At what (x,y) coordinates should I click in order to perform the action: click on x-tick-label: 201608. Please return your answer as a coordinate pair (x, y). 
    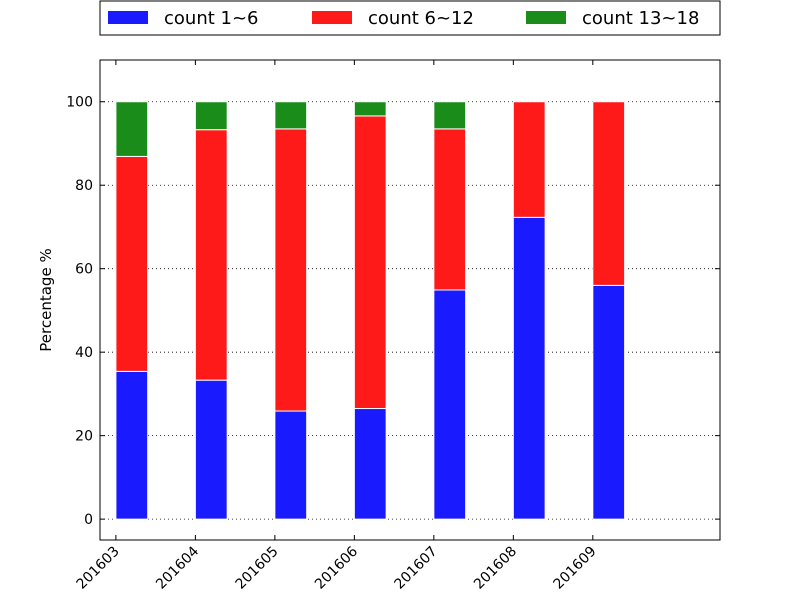
    Looking at the image, I should click on (495, 568).